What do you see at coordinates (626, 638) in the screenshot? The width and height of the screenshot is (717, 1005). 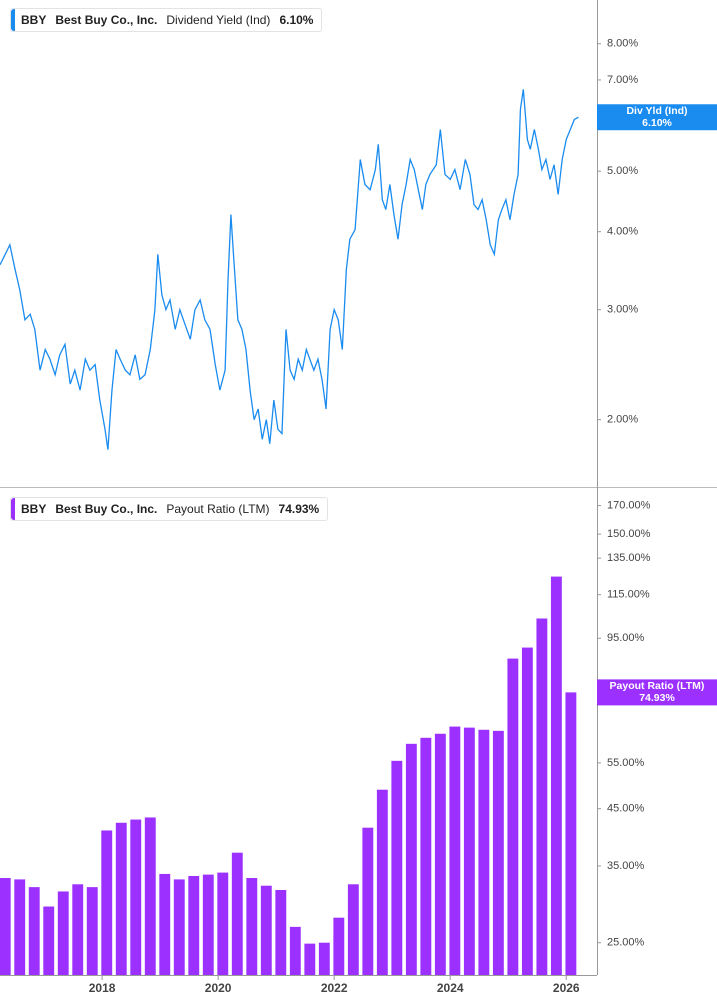 I see `y-tick-label: 95.00%` at bounding box center [626, 638].